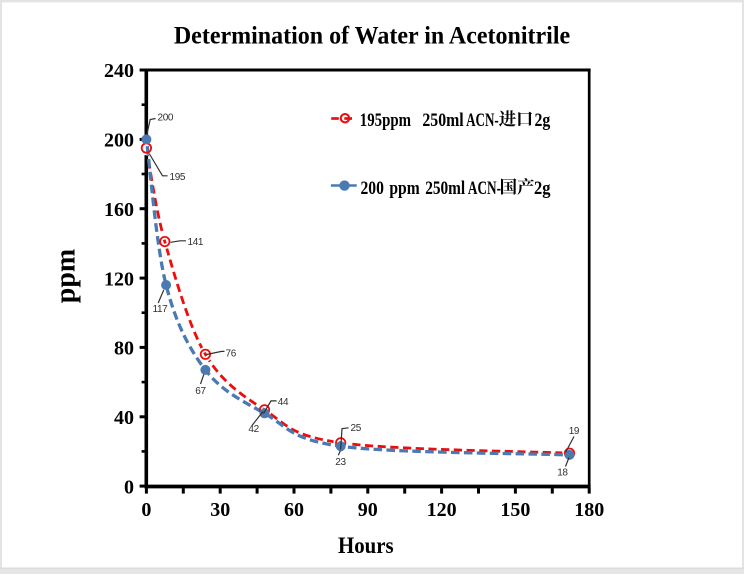 The height and width of the screenshot is (579, 744). I want to click on svg-text: 18, so click(562, 473).